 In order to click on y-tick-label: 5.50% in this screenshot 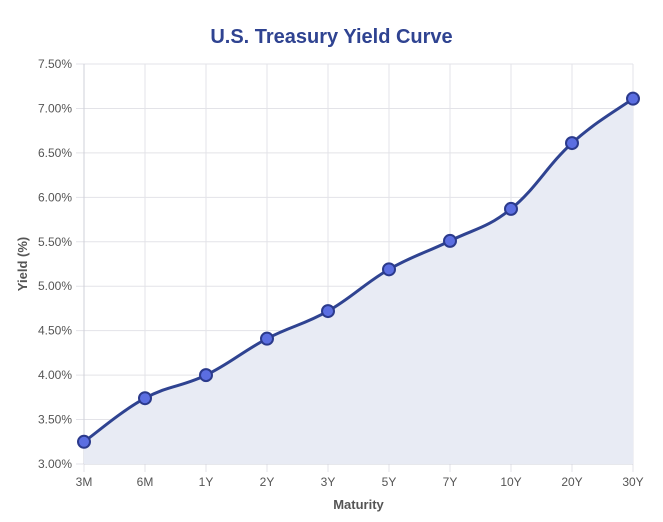, I will do `click(55, 242)`.